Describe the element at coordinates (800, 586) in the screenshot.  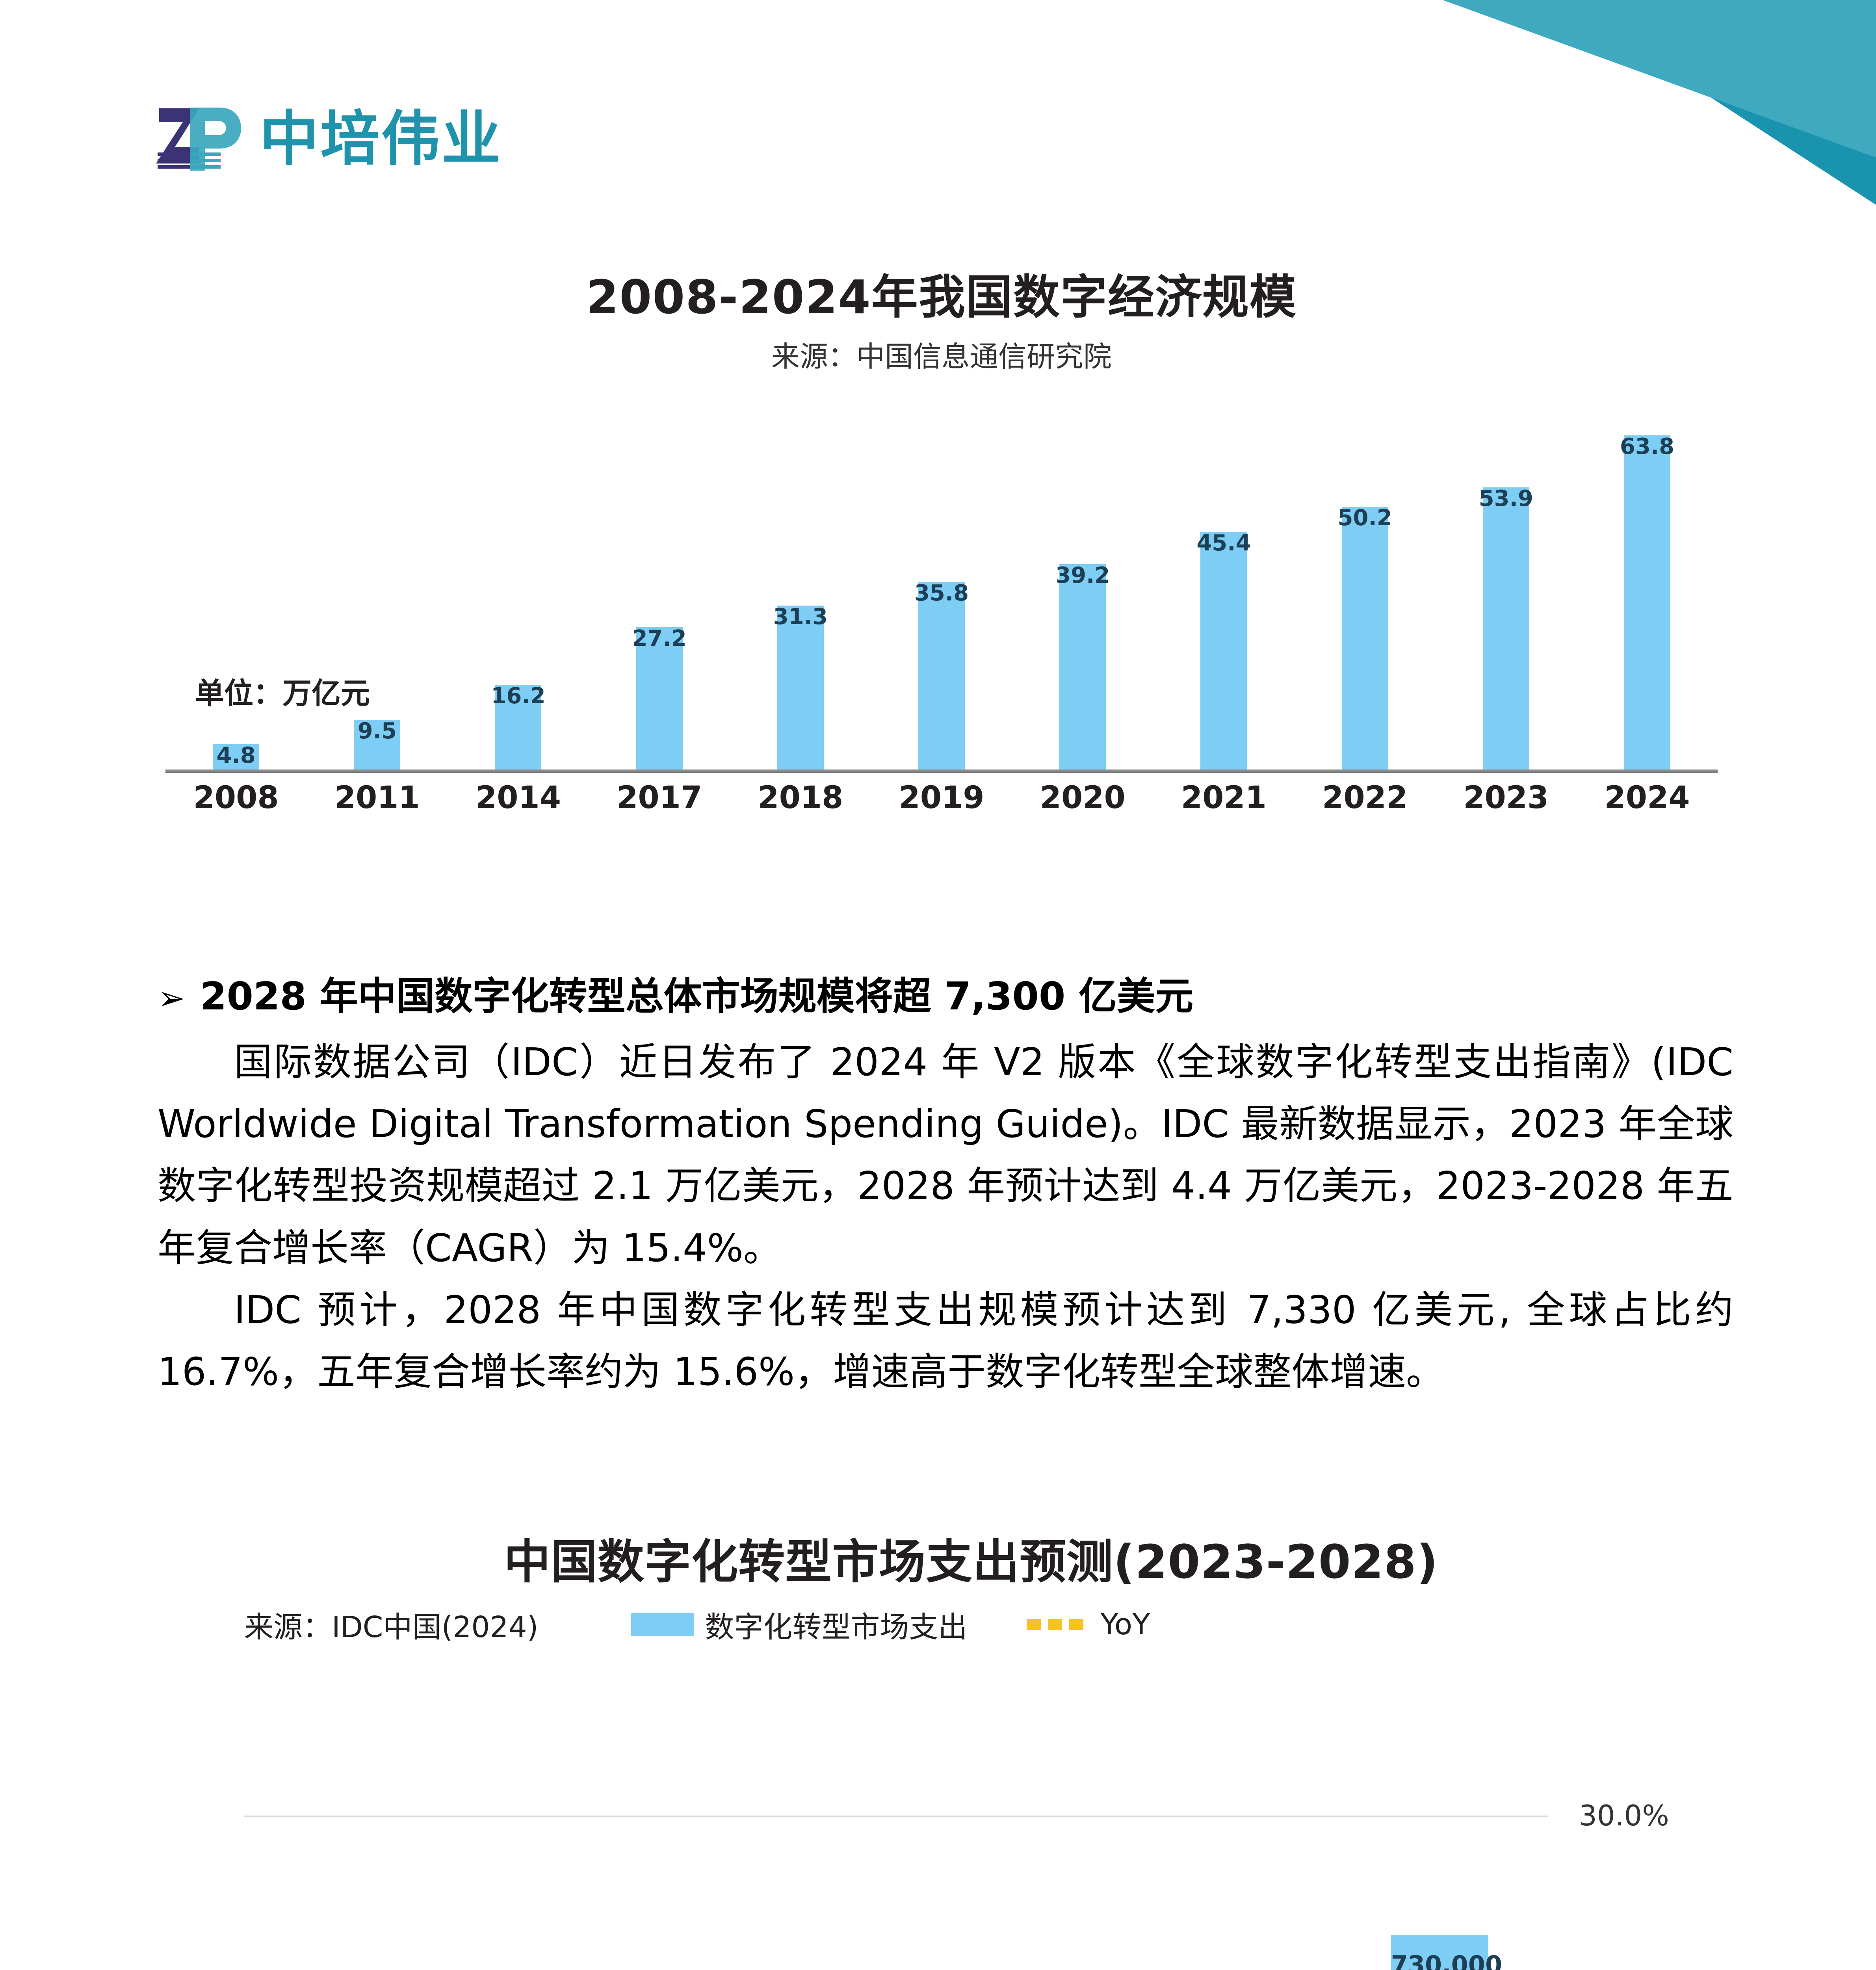
I see `chart1-bar-column: 31.3` at that location.